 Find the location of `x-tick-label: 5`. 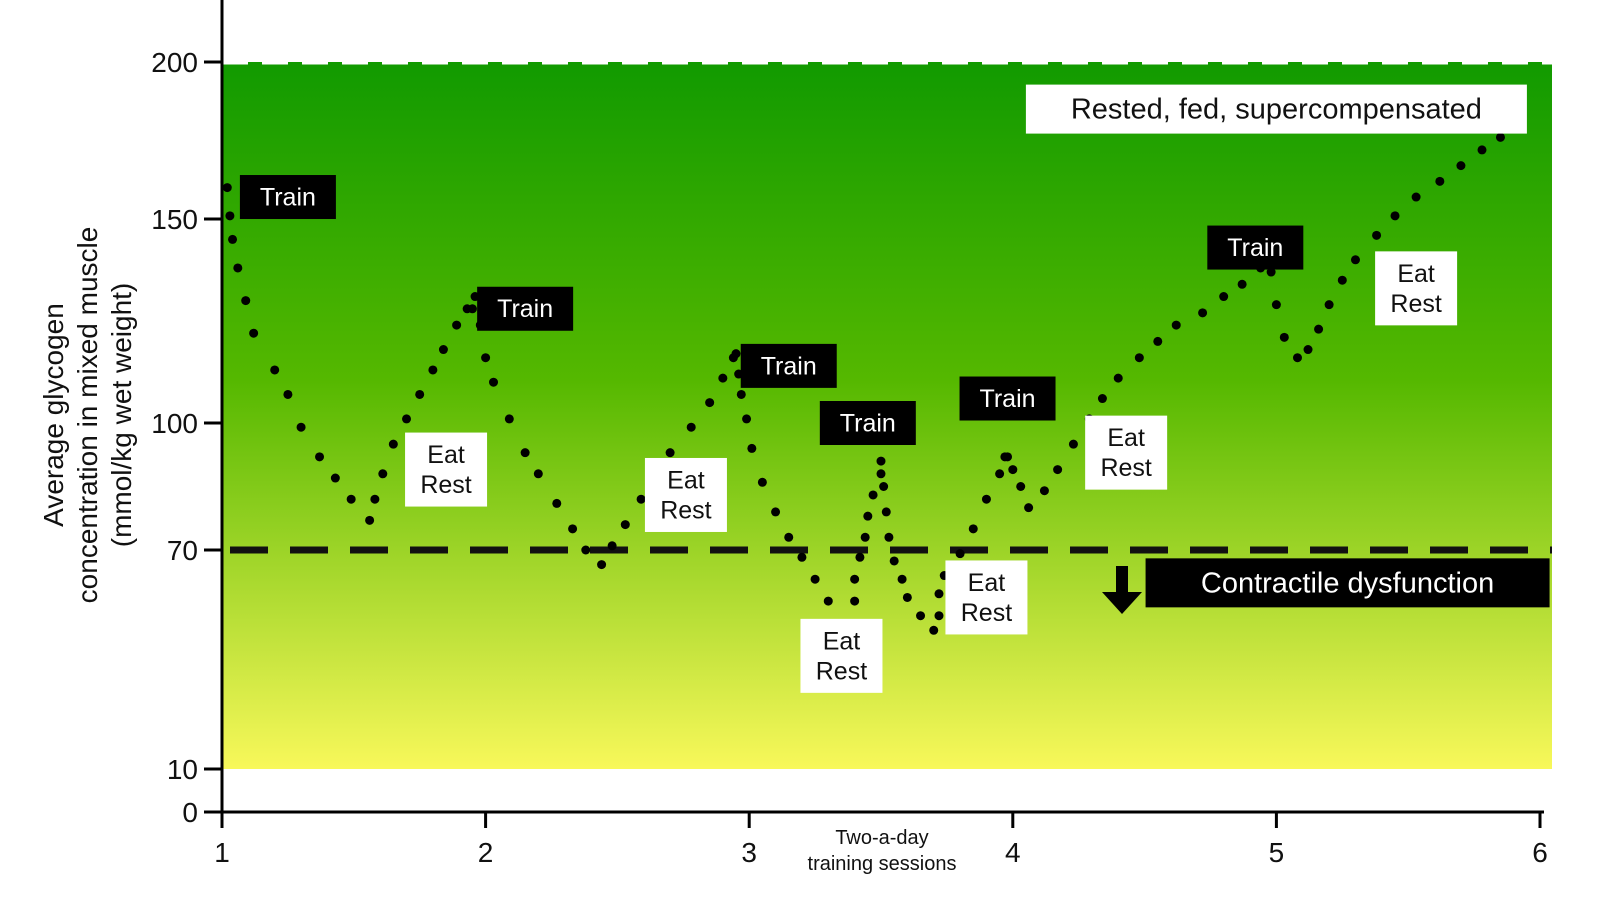

x-tick-label: 5 is located at coordinates (1277, 852).